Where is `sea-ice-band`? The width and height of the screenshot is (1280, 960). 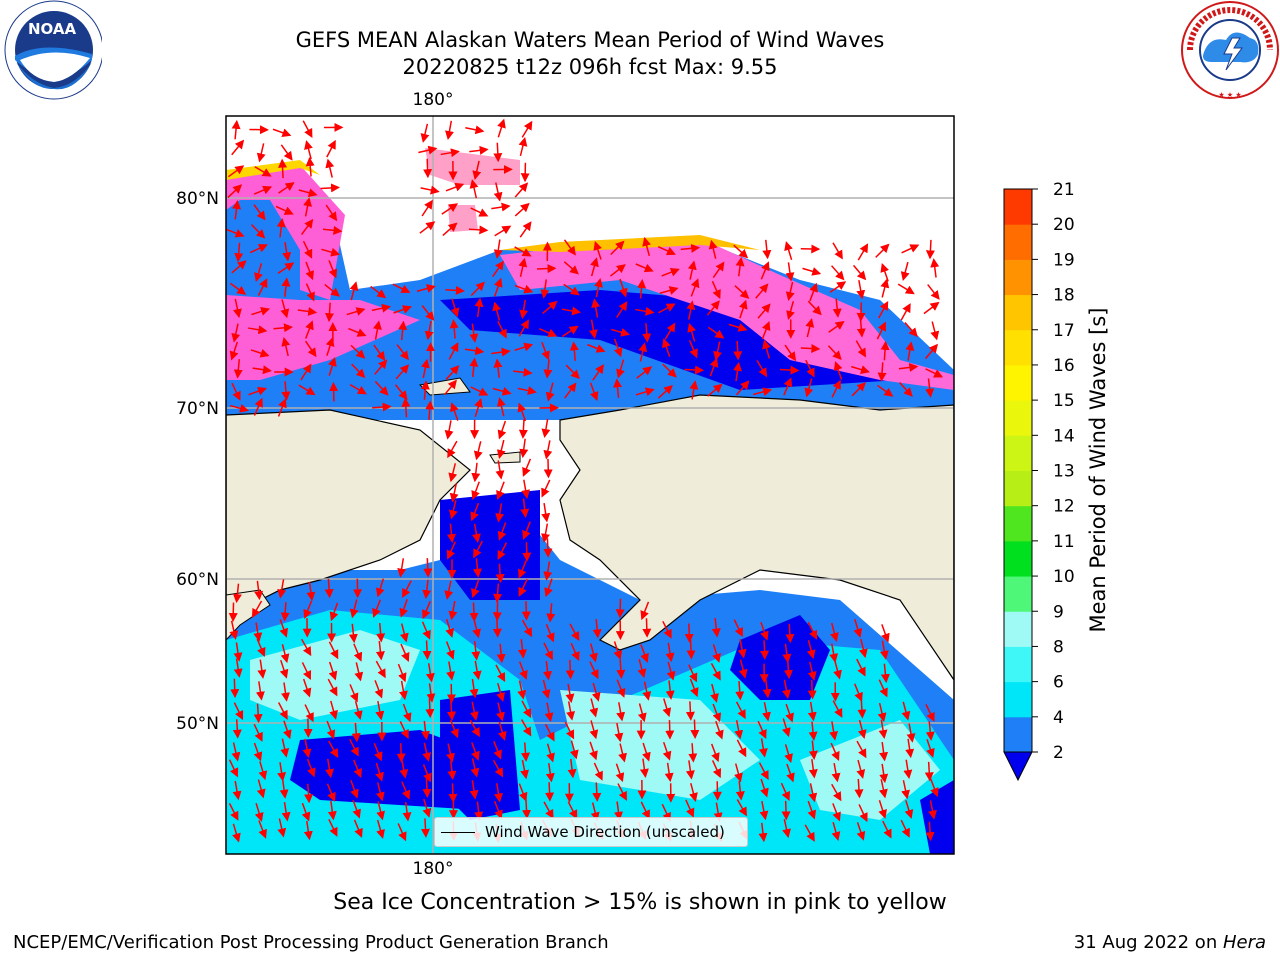
sea-ice-band is located at coordinates (323, 337).